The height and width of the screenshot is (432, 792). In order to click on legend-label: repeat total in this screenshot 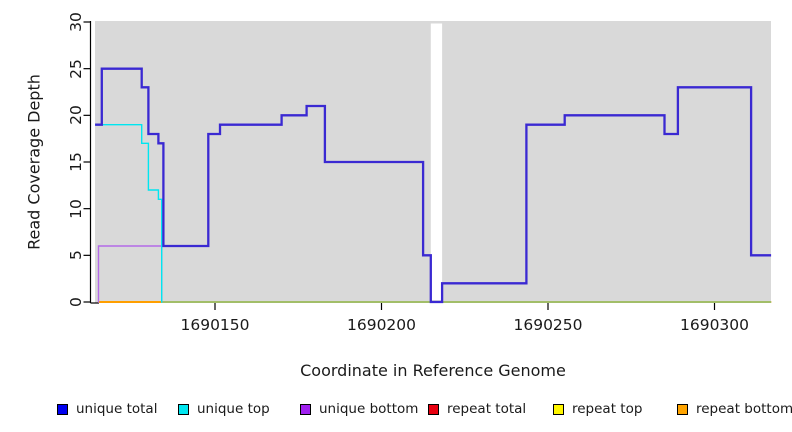, I will do `click(487, 409)`.